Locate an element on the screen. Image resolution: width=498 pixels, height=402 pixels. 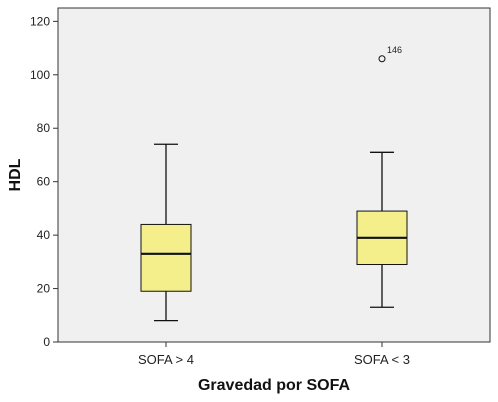
box-2: 146 is located at coordinates (382, 176).